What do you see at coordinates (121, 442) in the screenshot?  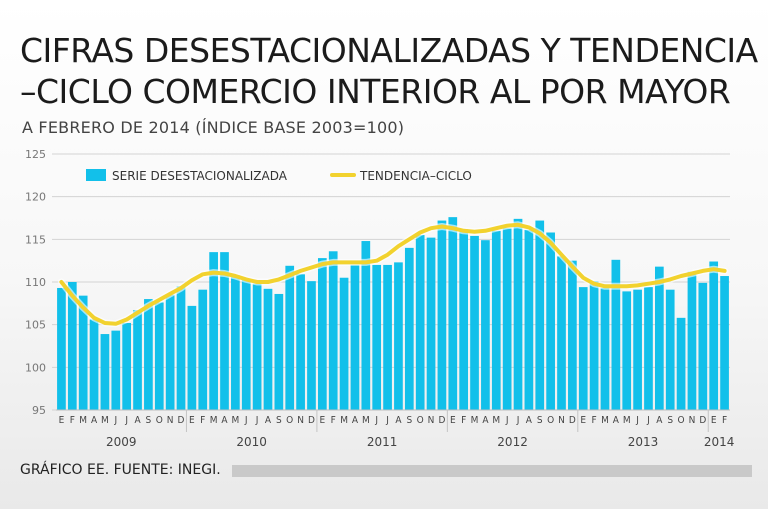 I see `year-label: 2009` at bounding box center [121, 442].